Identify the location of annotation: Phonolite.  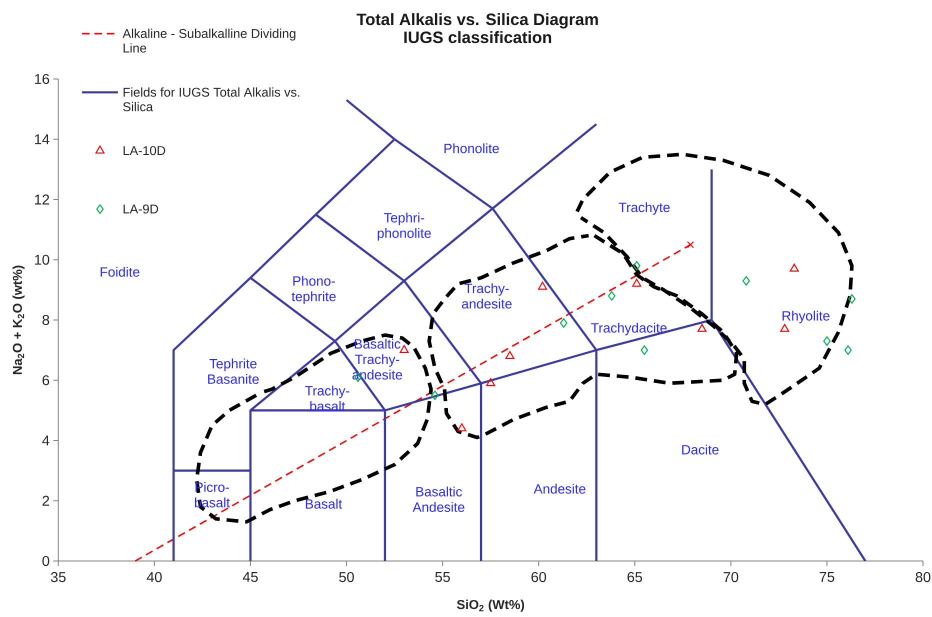
(471, 148).